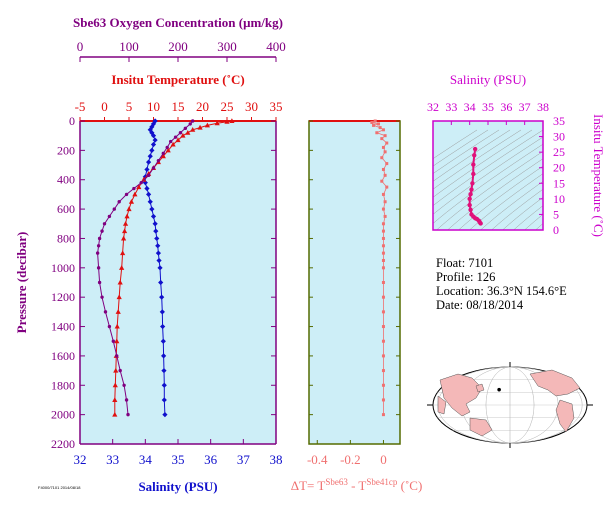  Describe the element at coordinates (510, 405) in the screenshot. I see `world-map-globe` at that location.